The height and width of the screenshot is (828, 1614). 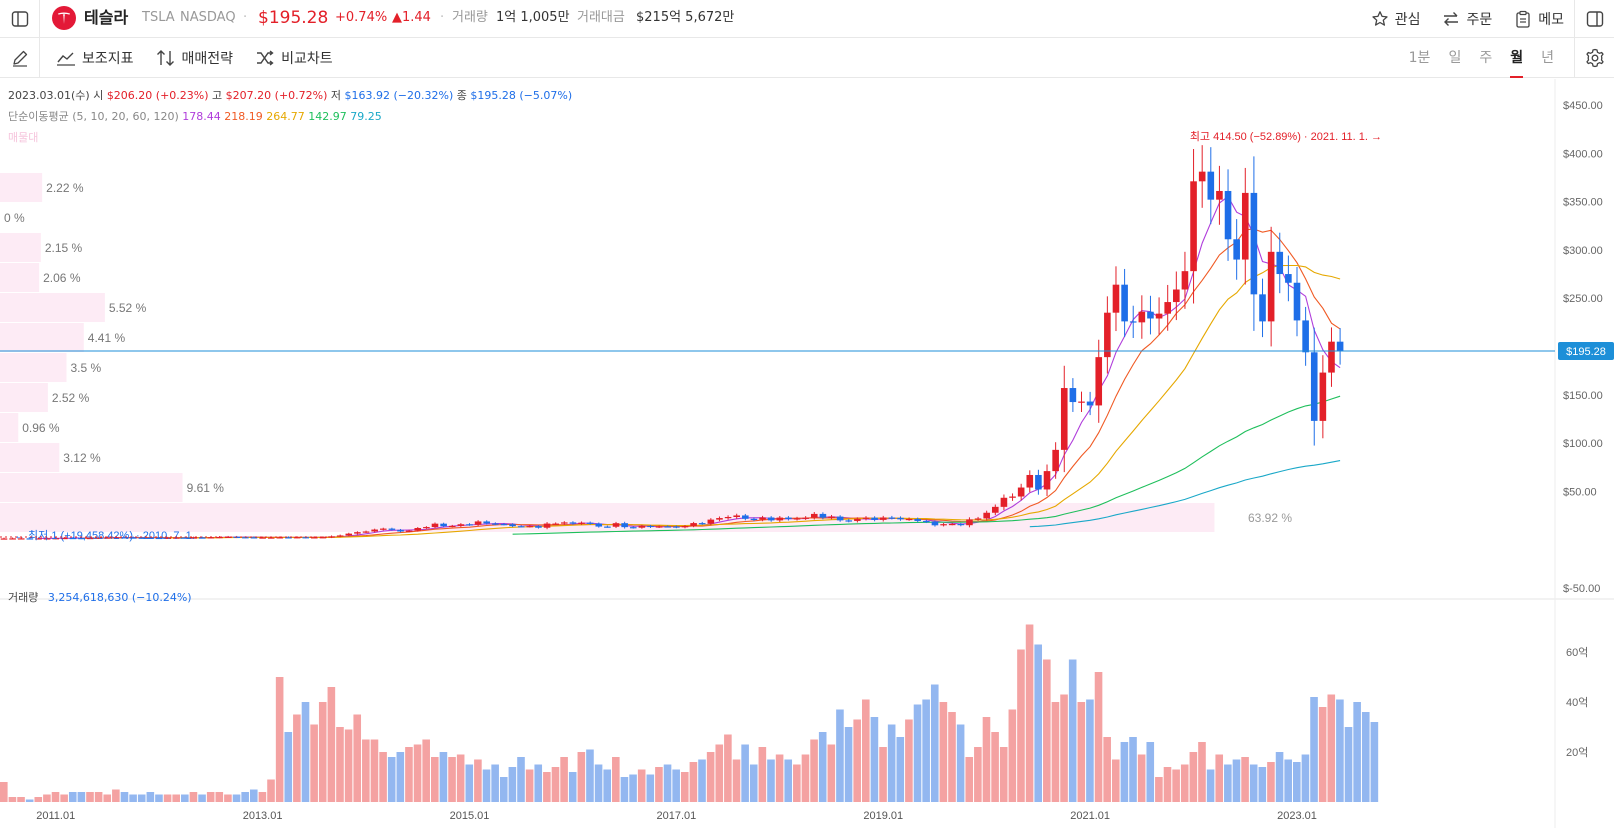 I want to click on volume-axis-tick: 60억, so click(x=1577, y=652).